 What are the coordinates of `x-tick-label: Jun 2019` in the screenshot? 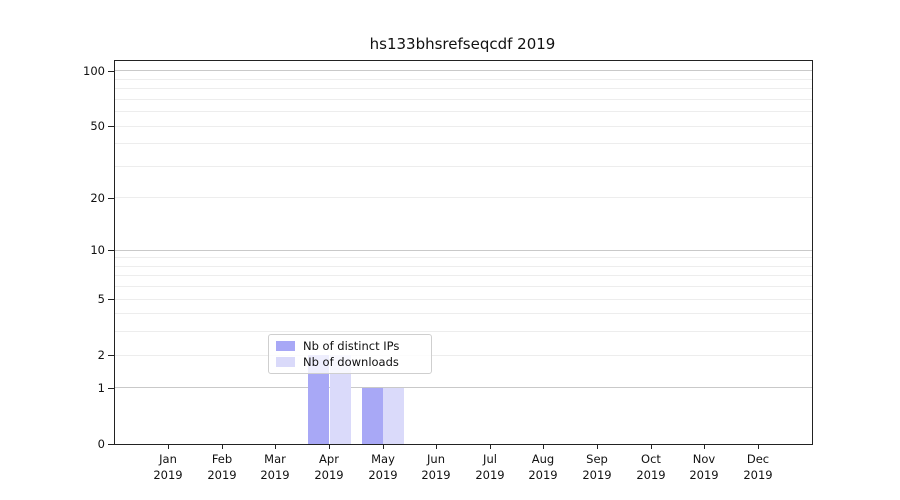 It's located at (436, 467).